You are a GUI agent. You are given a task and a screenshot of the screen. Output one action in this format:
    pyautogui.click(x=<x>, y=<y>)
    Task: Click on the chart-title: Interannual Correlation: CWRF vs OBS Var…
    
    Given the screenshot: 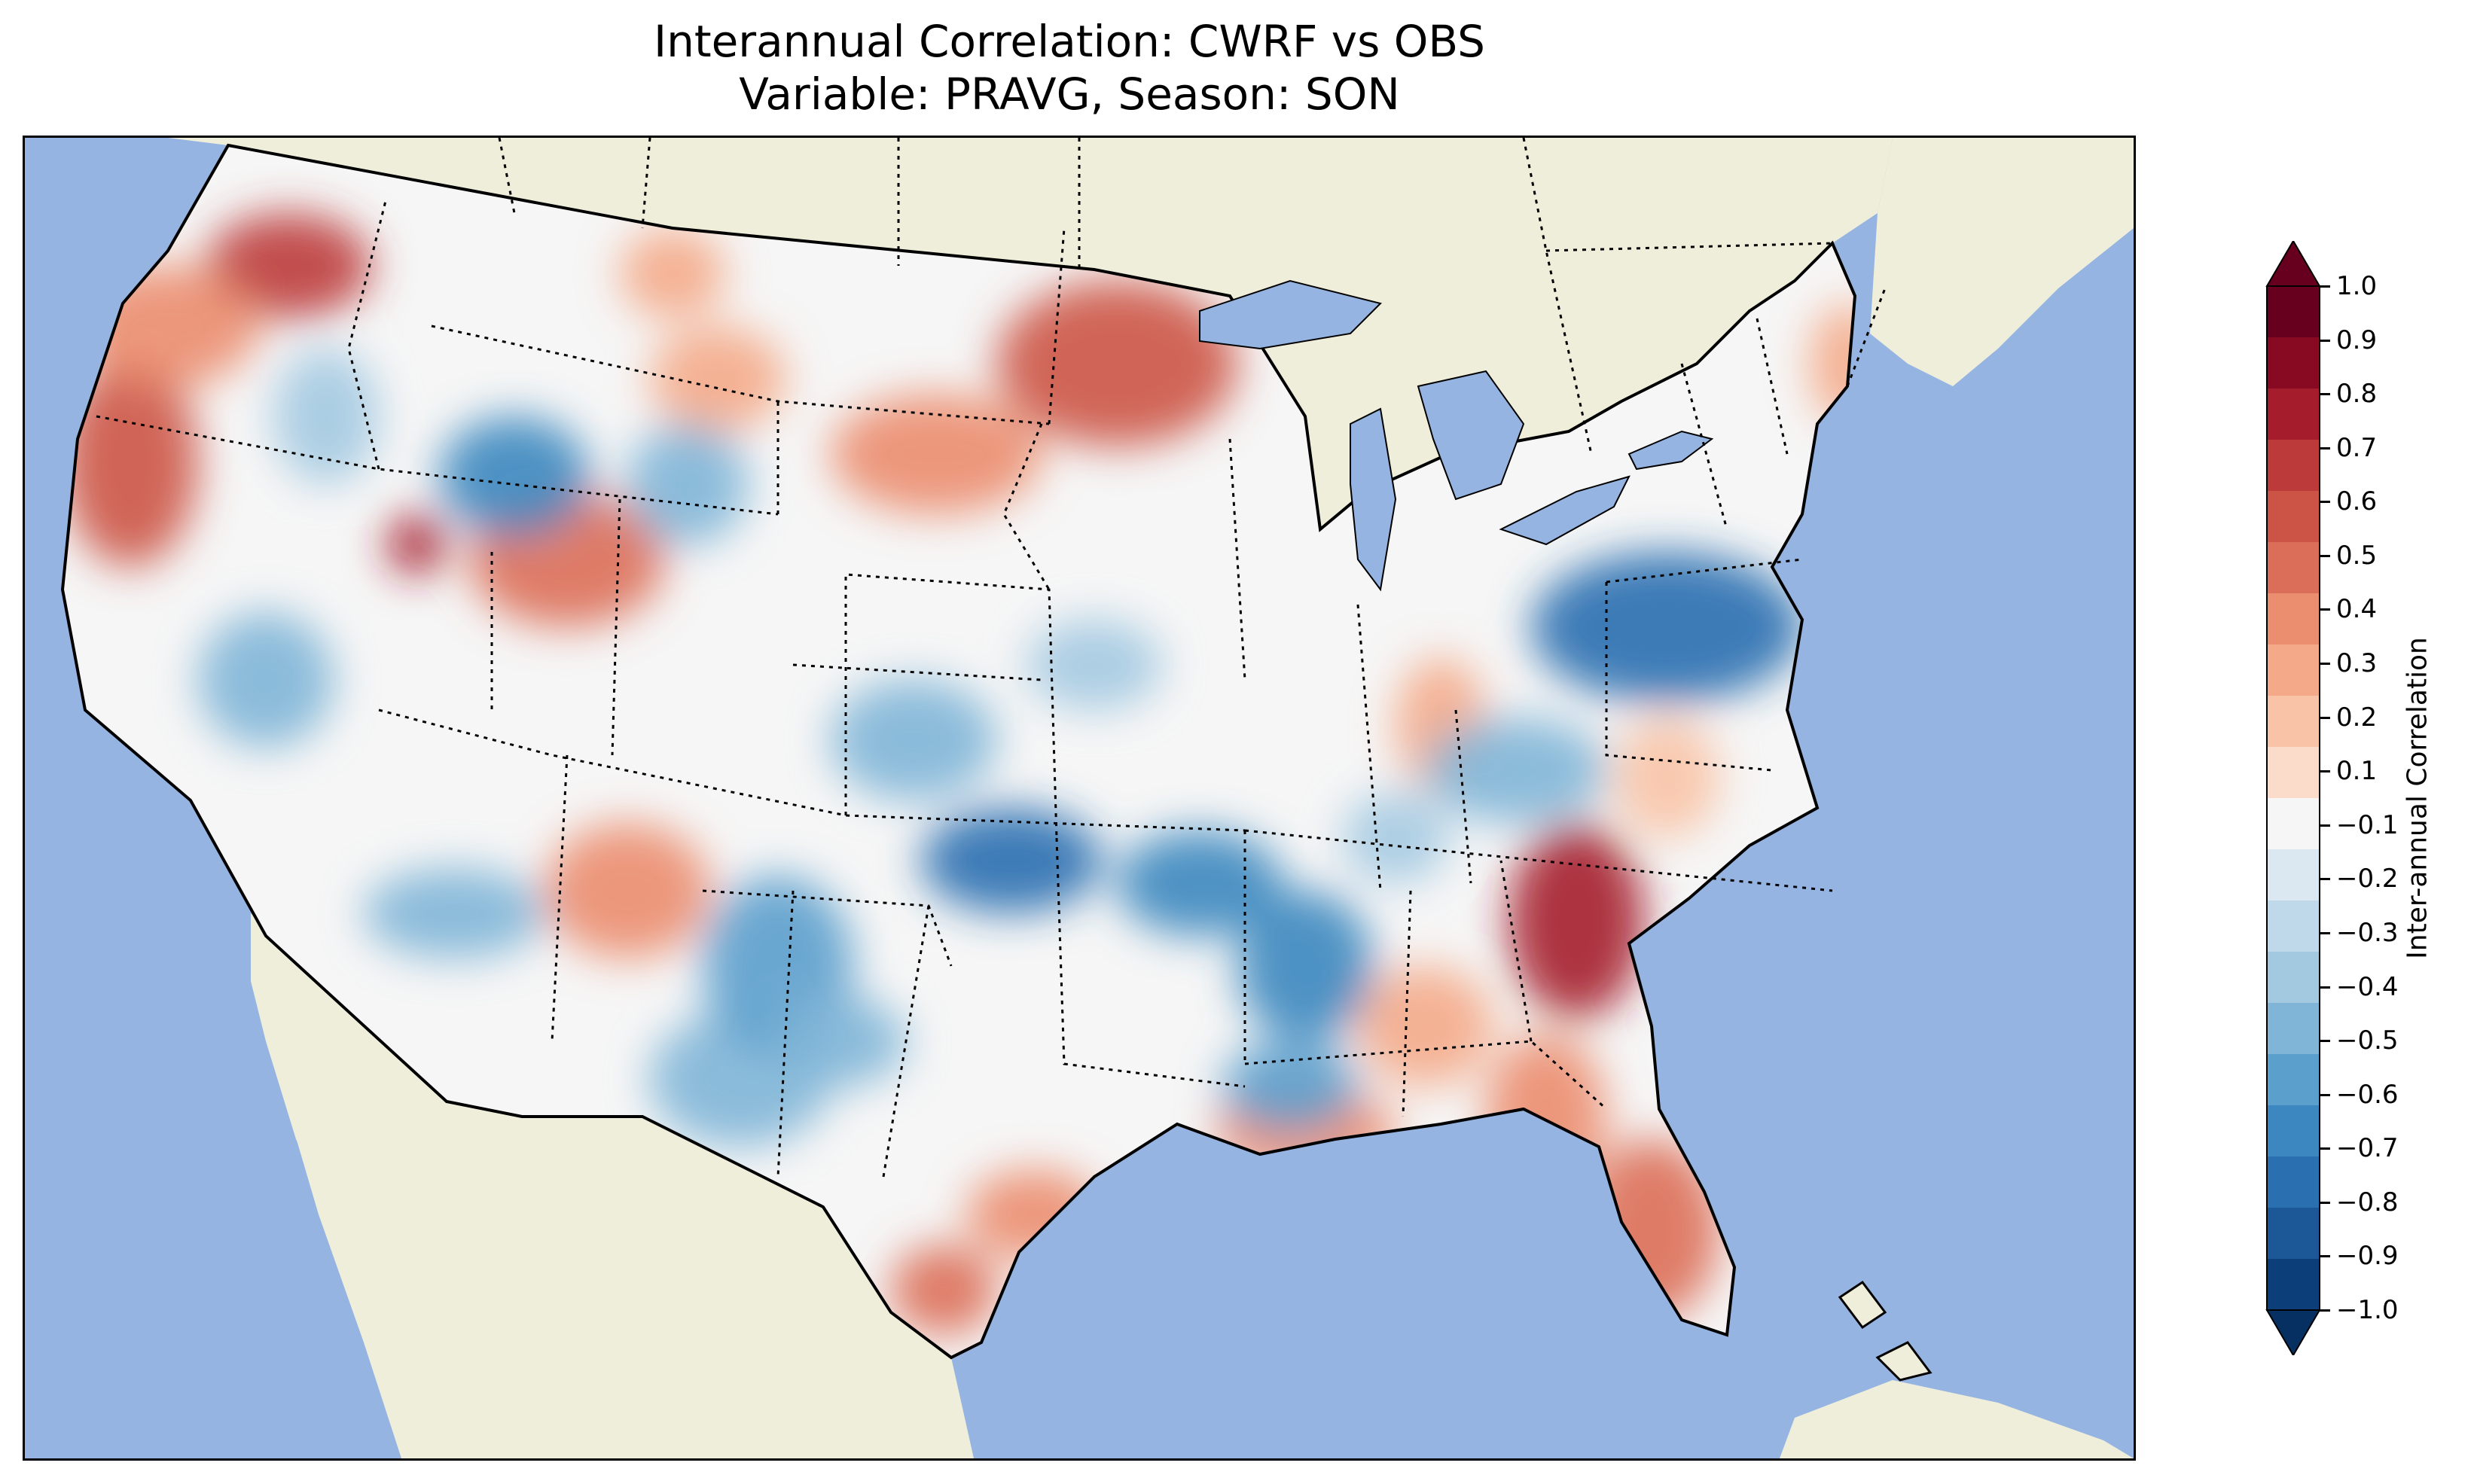 What is the action you would take?
    pyautogui.click(x=1069, y=67)
    